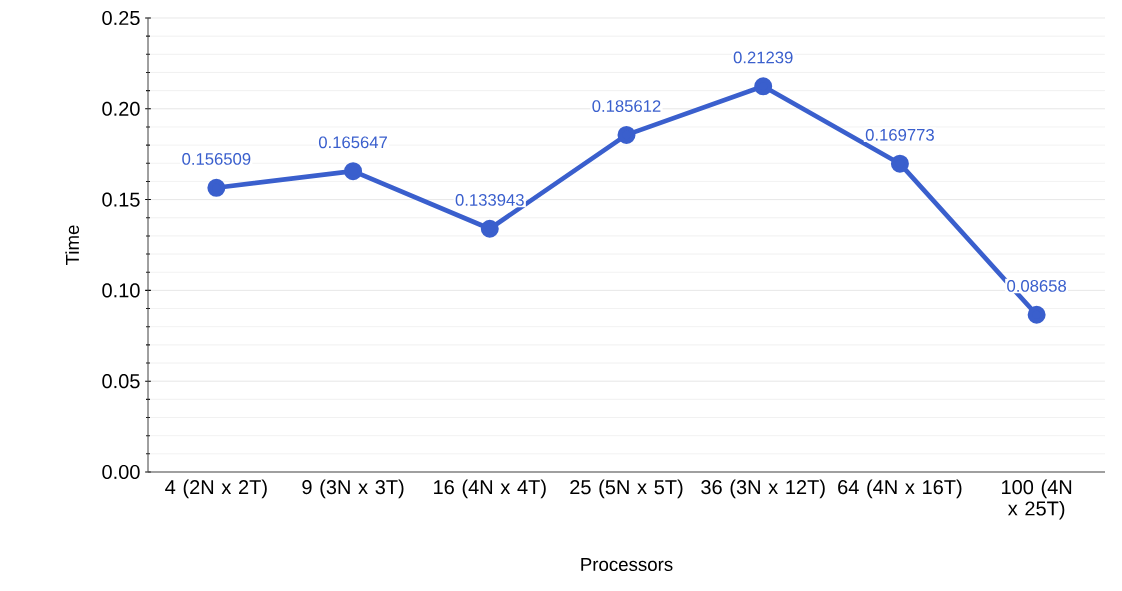  I want to click on data-label: 0.165647, so click(352, 142).